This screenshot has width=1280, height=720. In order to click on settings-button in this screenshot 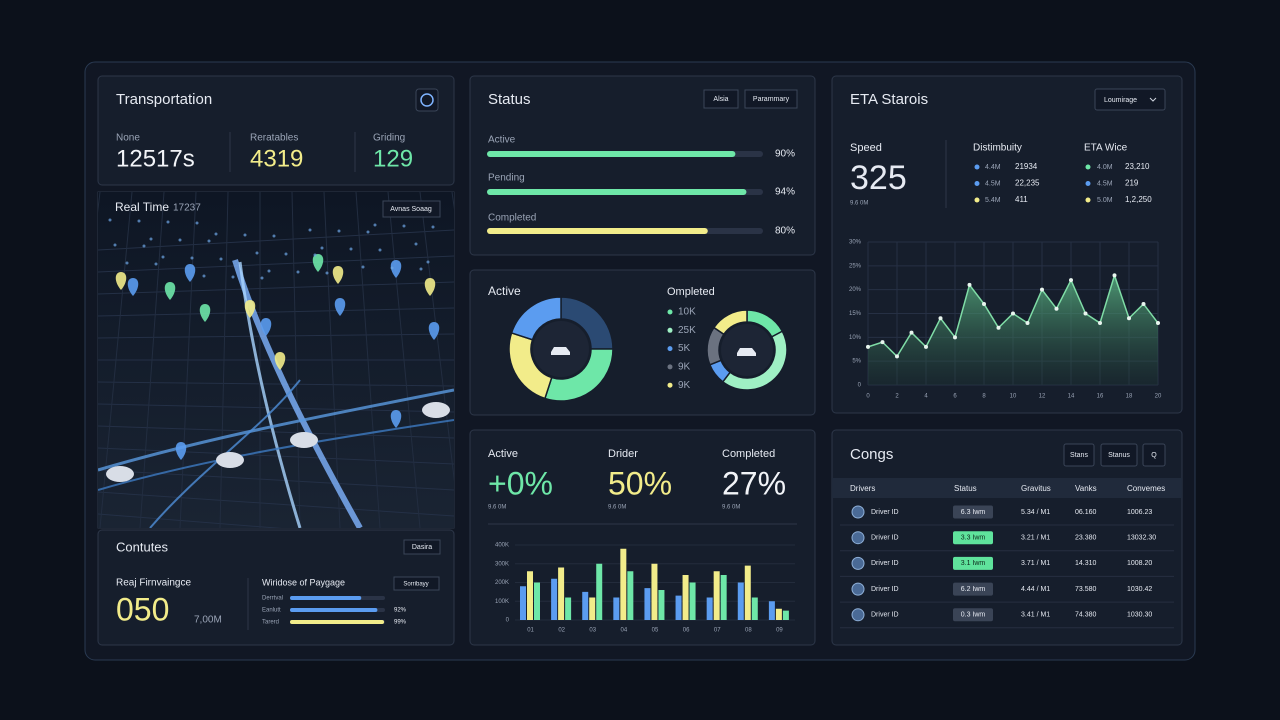, I will do `click(427, 100)`.